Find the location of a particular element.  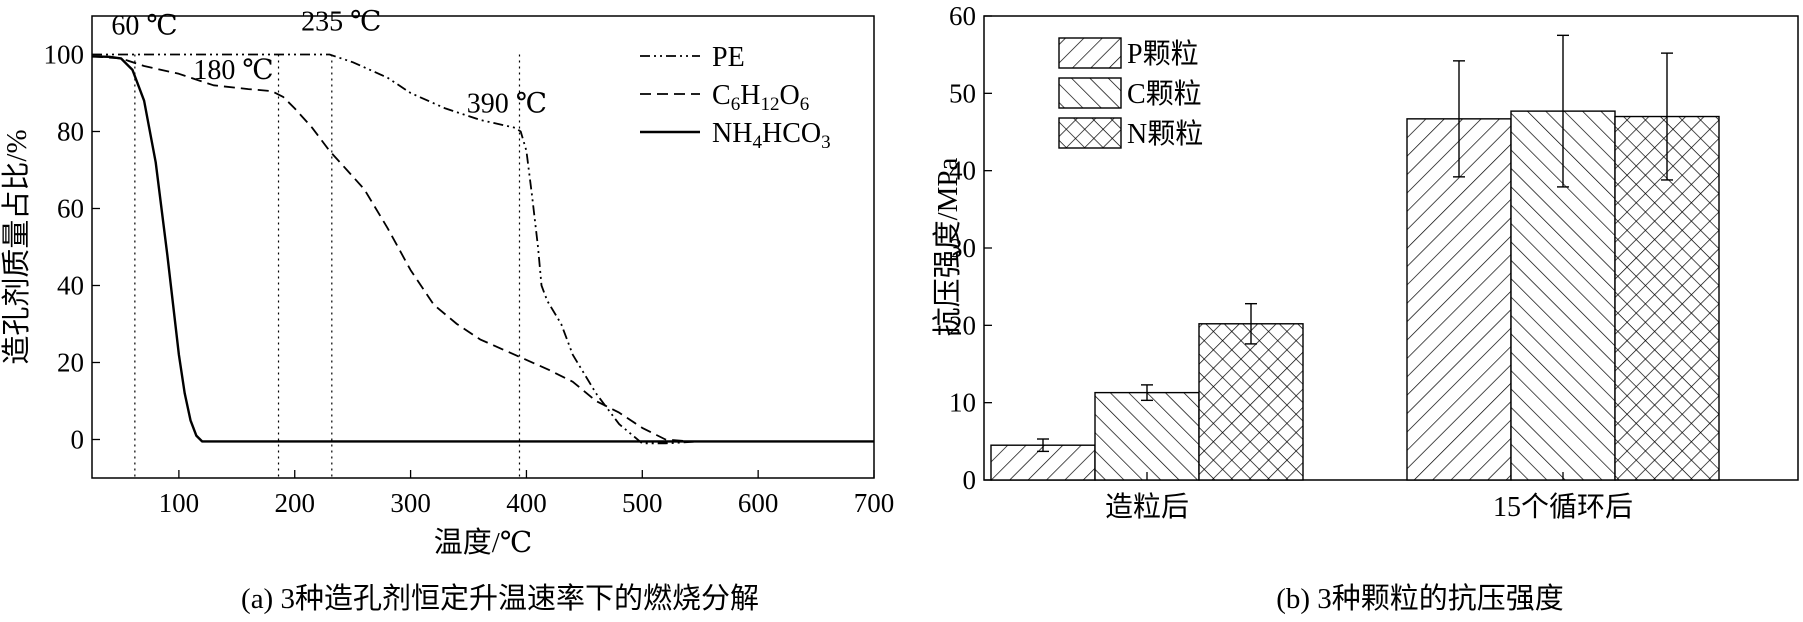

chart-a-legend-label: C6H12O6 is located at coordinates (760, 97).